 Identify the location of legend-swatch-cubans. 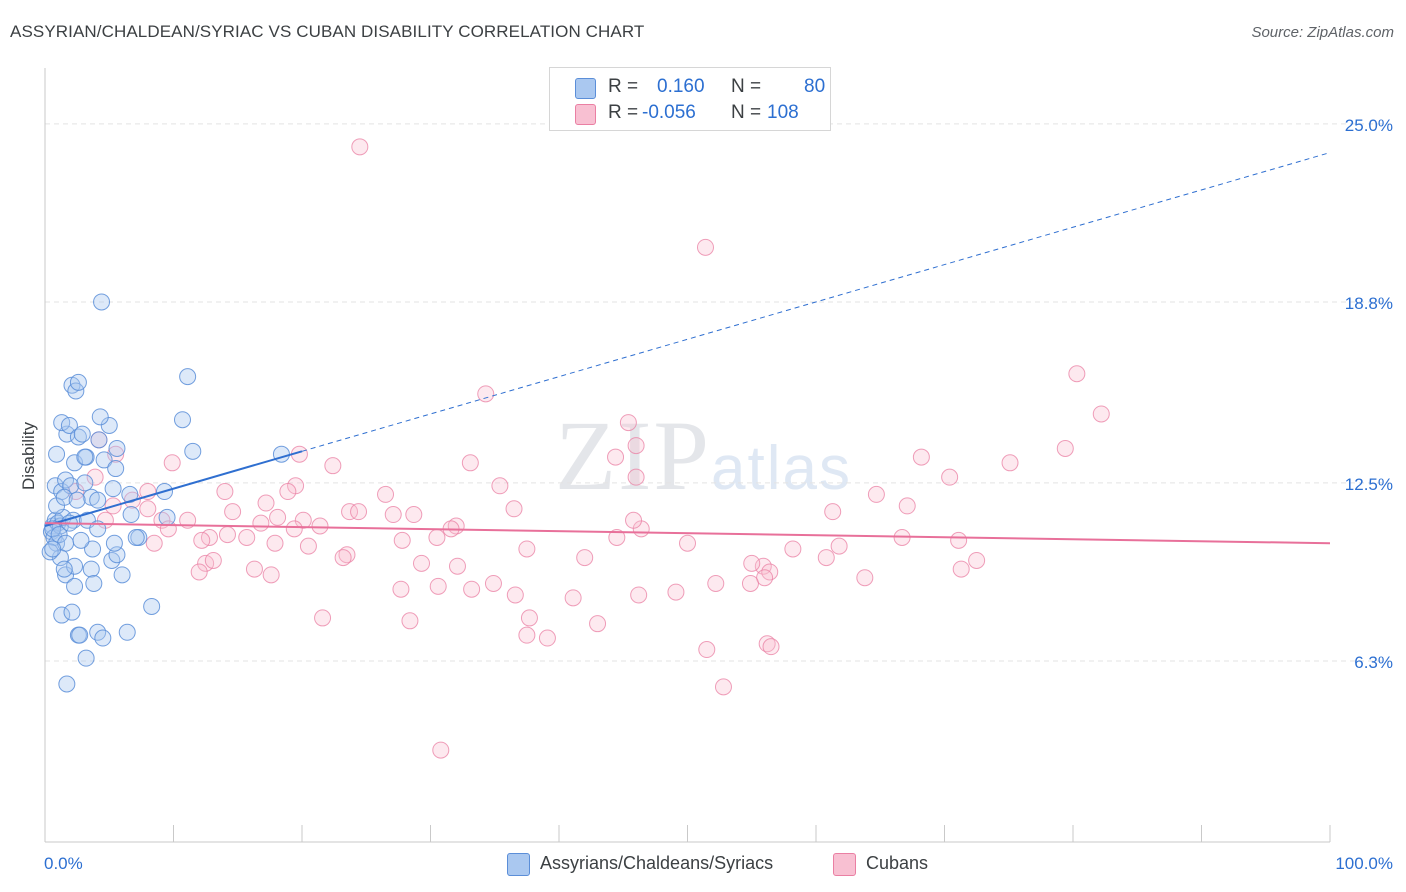
(585, 114).